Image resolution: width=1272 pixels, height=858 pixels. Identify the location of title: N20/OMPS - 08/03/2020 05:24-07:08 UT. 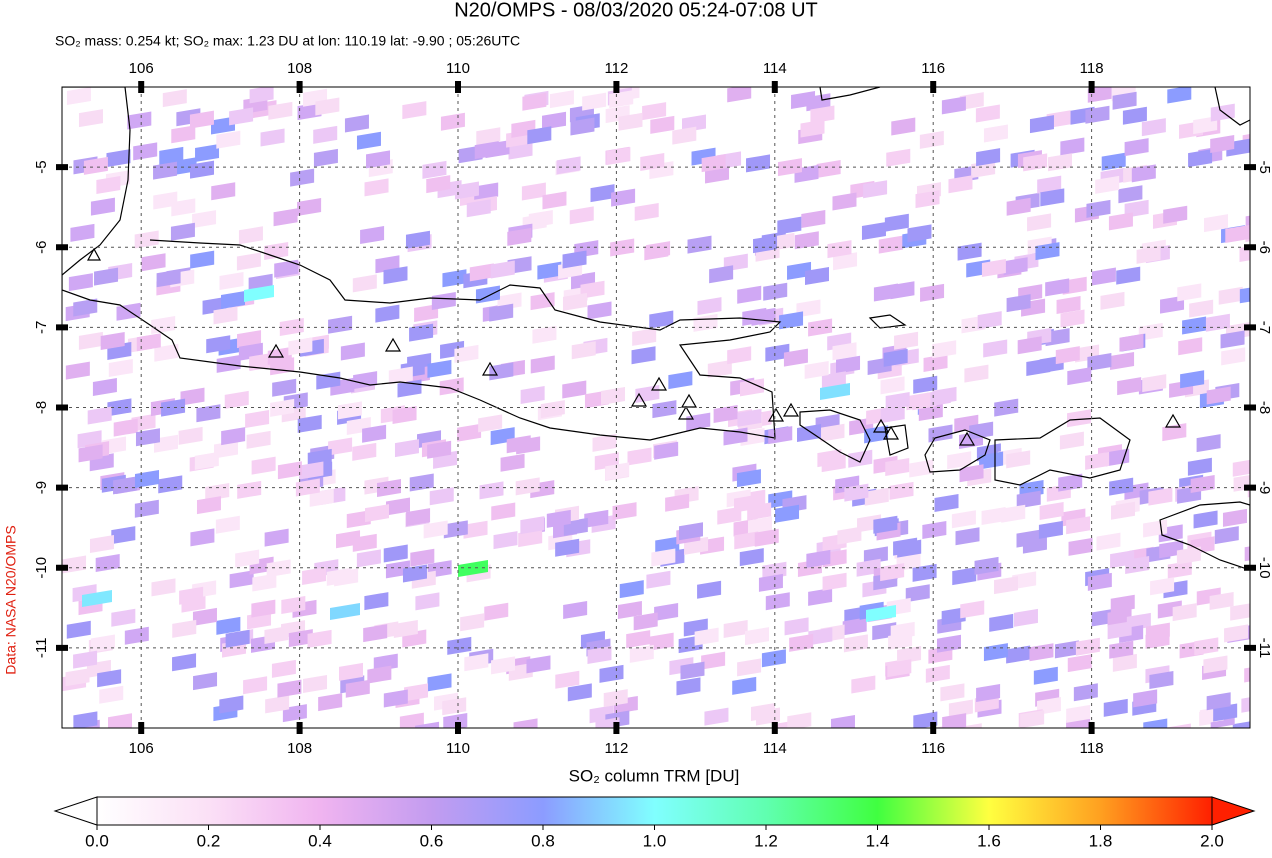
(636, 10).